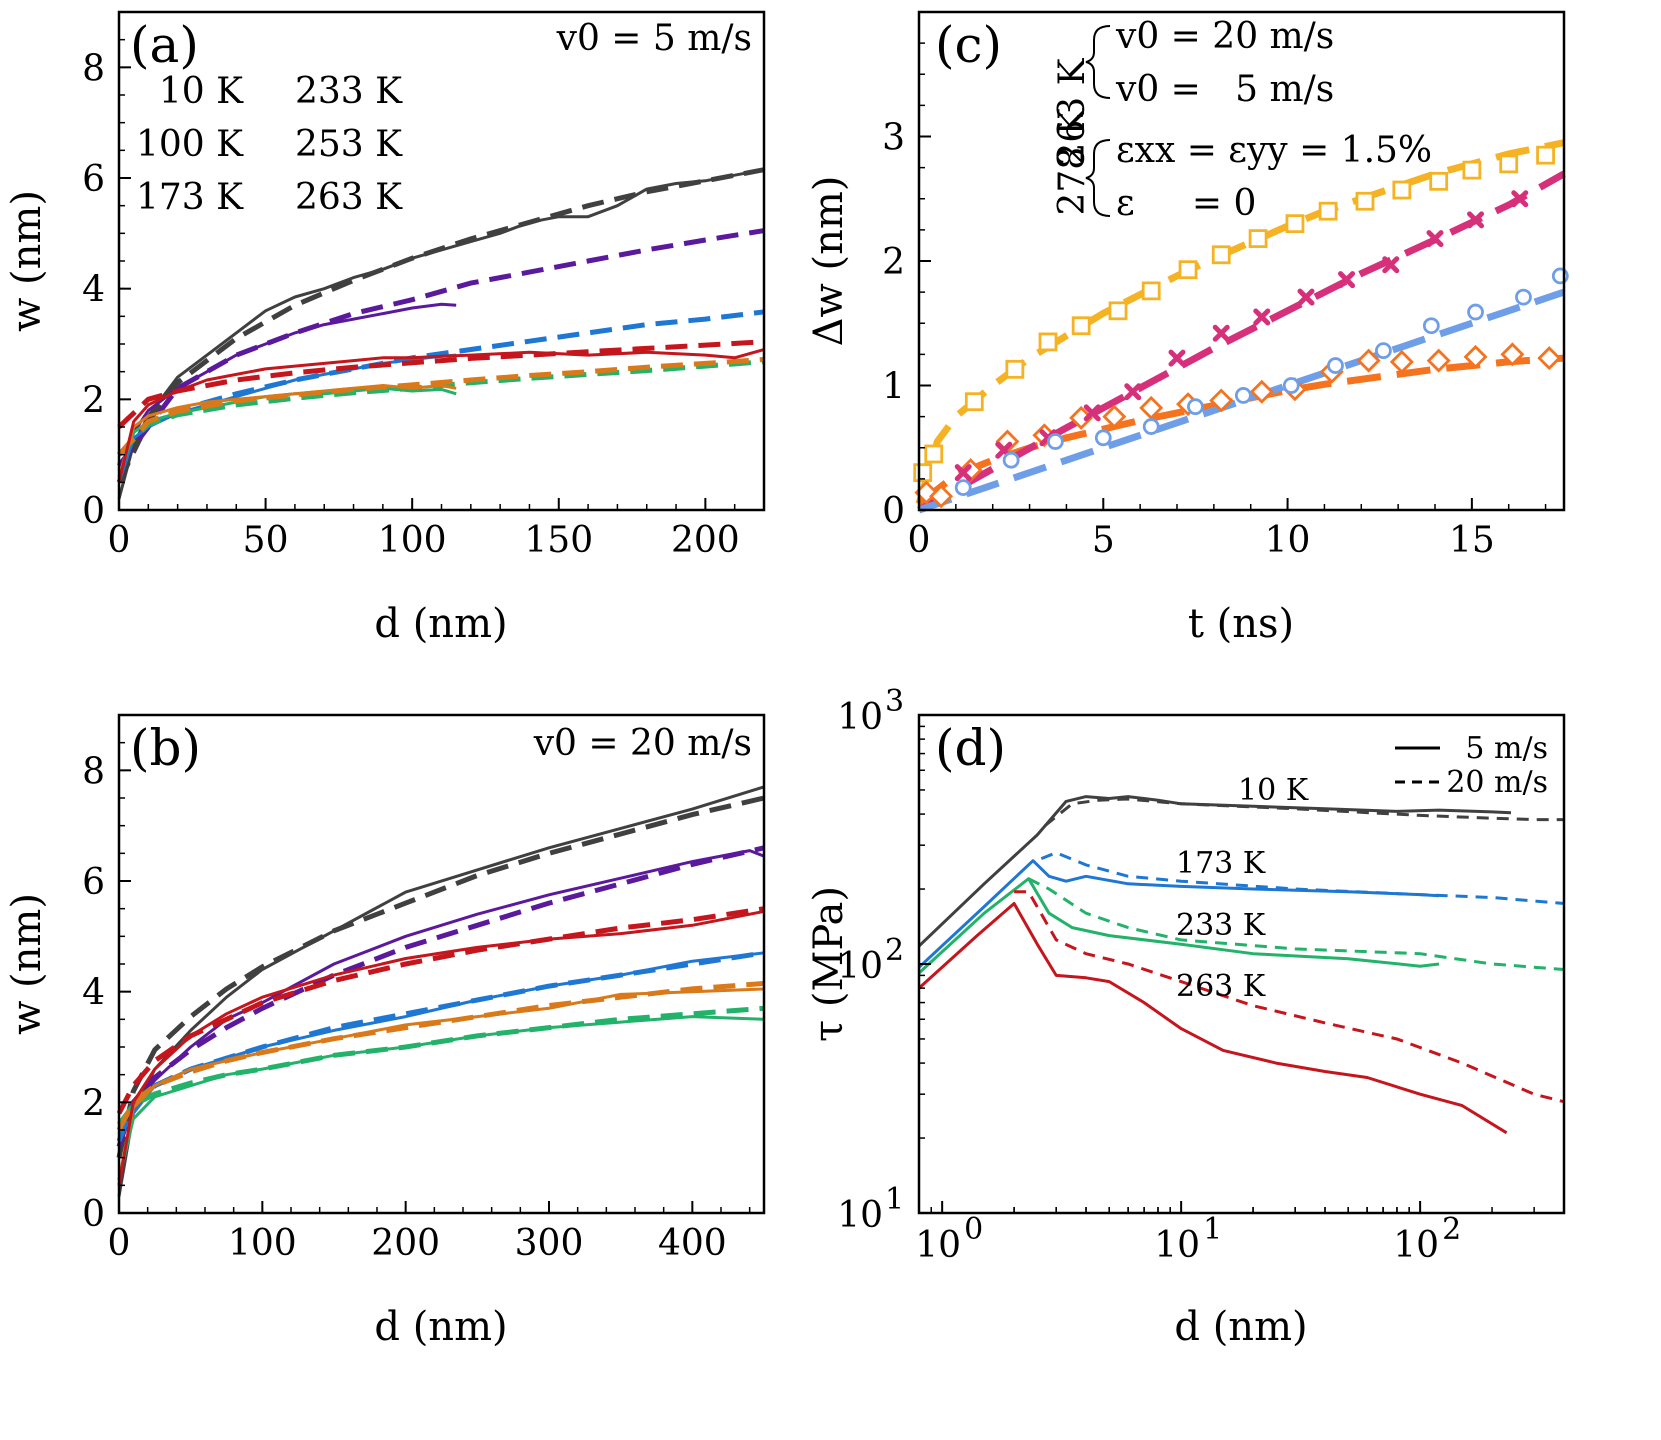  I want to click on panel-b-series-layer, so click(440, 991).